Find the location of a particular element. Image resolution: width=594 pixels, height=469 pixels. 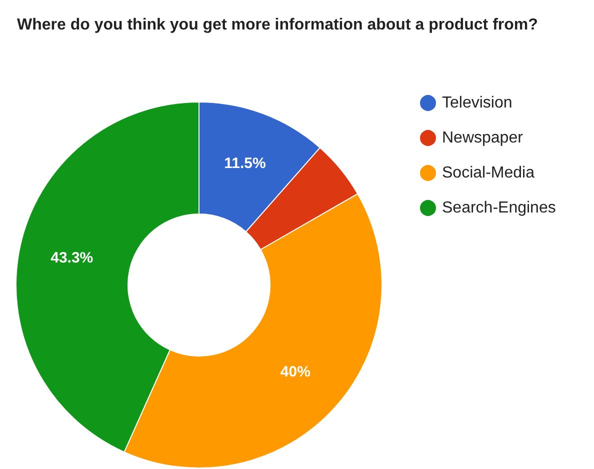

chart-title: Where do you think you get more information about a product from? is located at coordinates (277, 25).